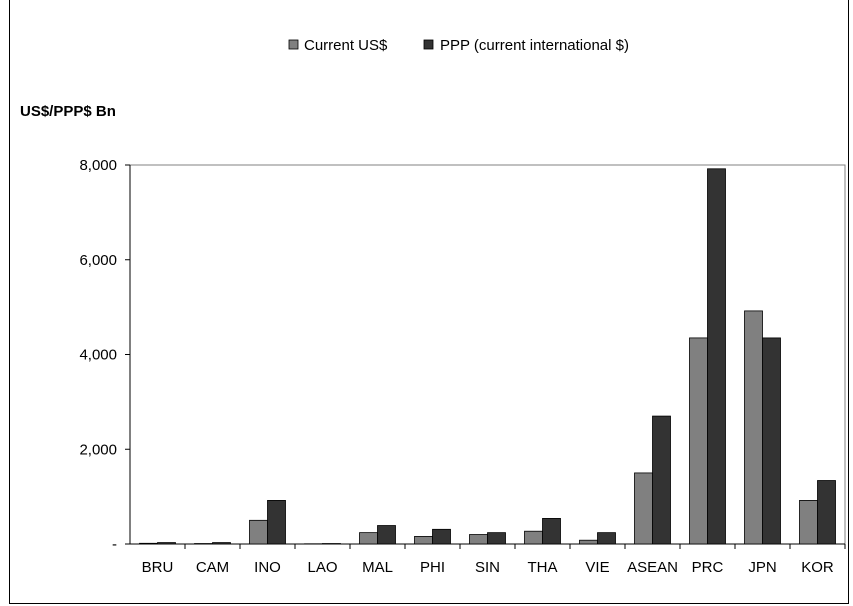  I want to click on x-tick-label: JPN, so click(762, 567).